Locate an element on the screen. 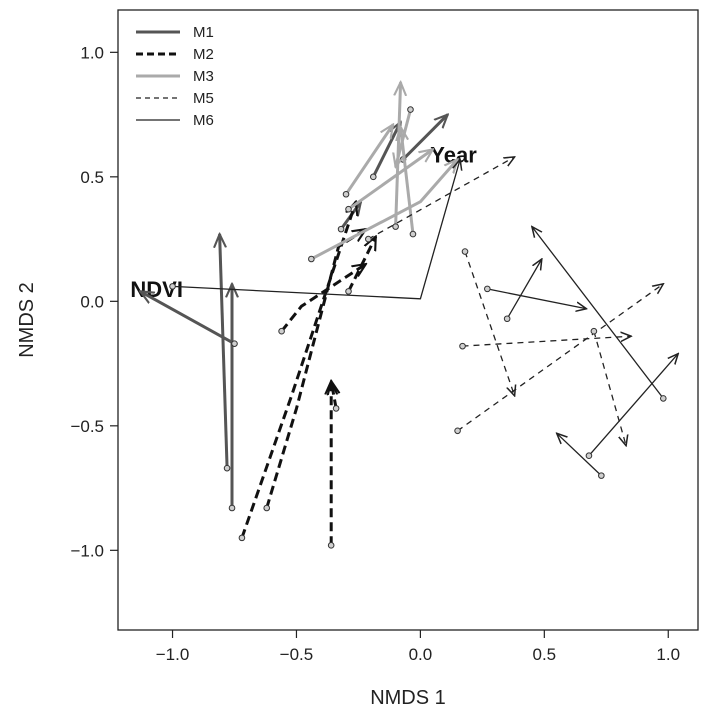 Image resolution: width=706 pixels, height=712 pixels. y-tick-label: −1.0 is located at coordinates (87, 550).